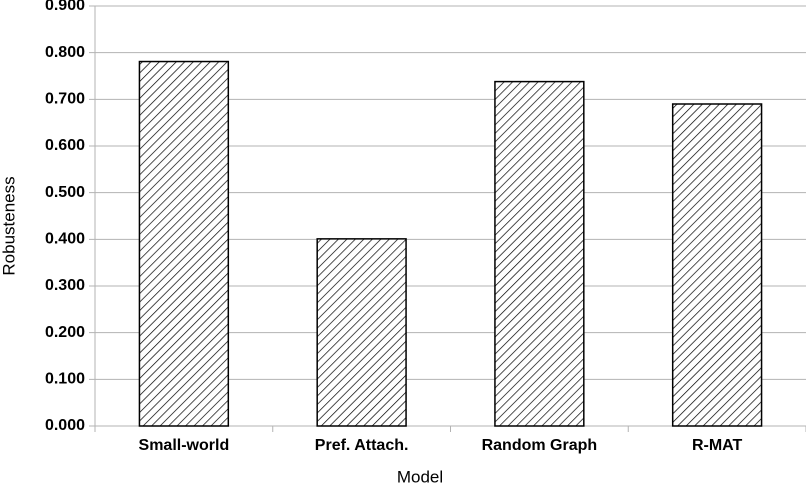  Describe the element at coordinates (65, 332) in the screenshot. I see `y-tick-label: 0.200` at that location.